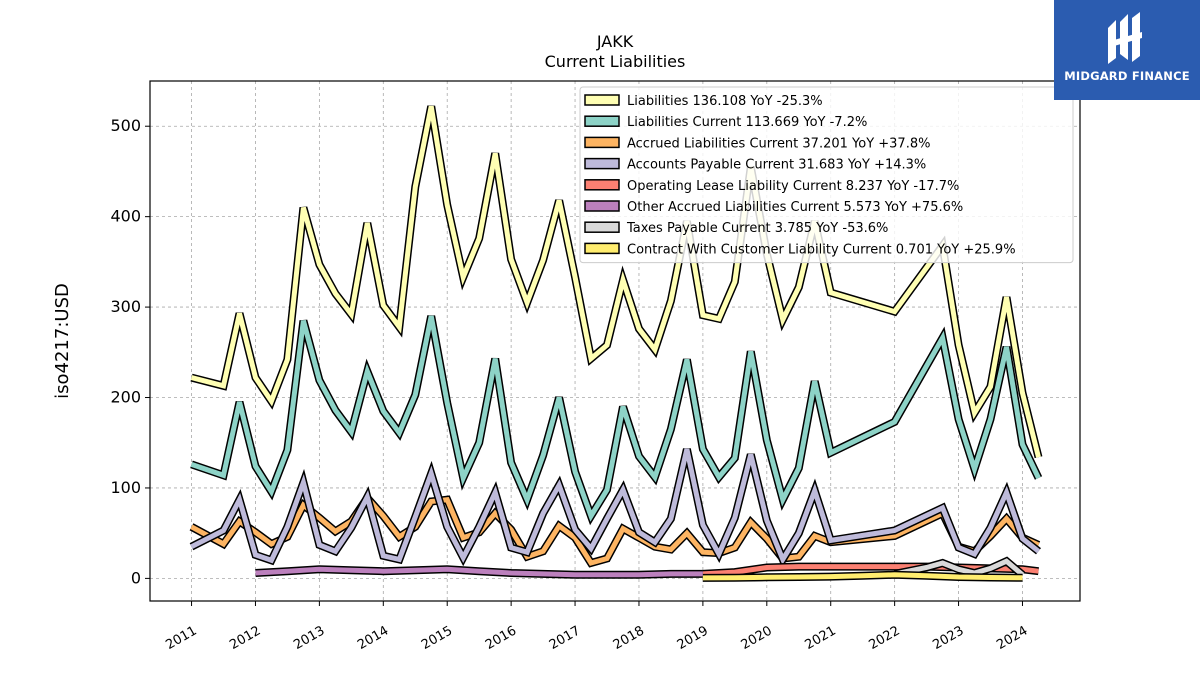 This screenshot has height=675, width=1200. Describe the element at coordinates (565, 638) in the screenshot. I see `x-tick-label: 2017` at that location.